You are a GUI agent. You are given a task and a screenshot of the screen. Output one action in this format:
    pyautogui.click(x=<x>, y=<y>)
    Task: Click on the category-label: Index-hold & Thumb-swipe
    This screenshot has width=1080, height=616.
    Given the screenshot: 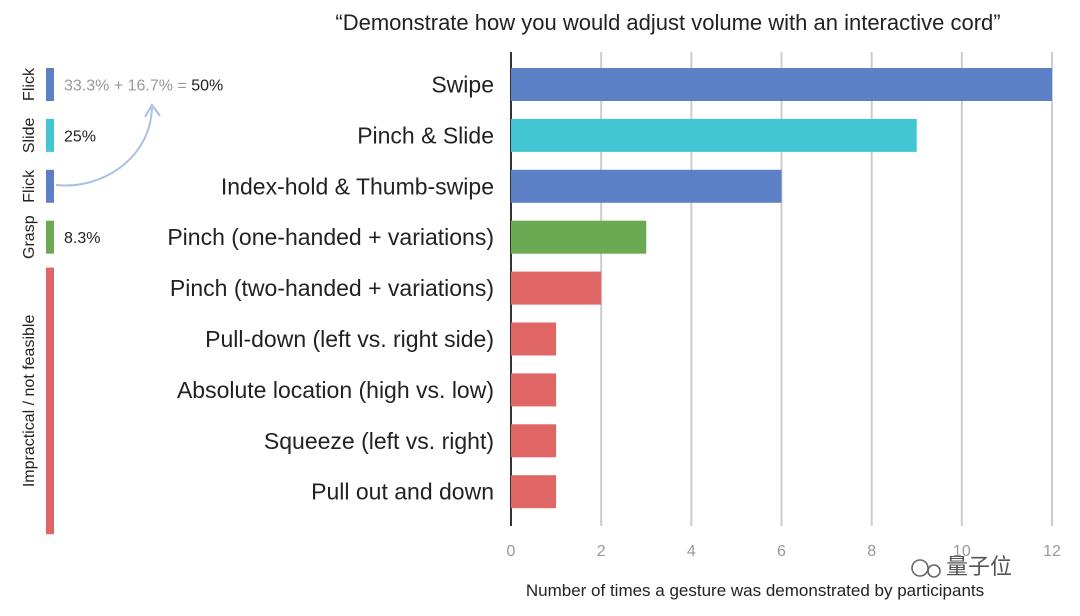 What is the action you would take?
    pyautogui.click(x=357, y=186)
    